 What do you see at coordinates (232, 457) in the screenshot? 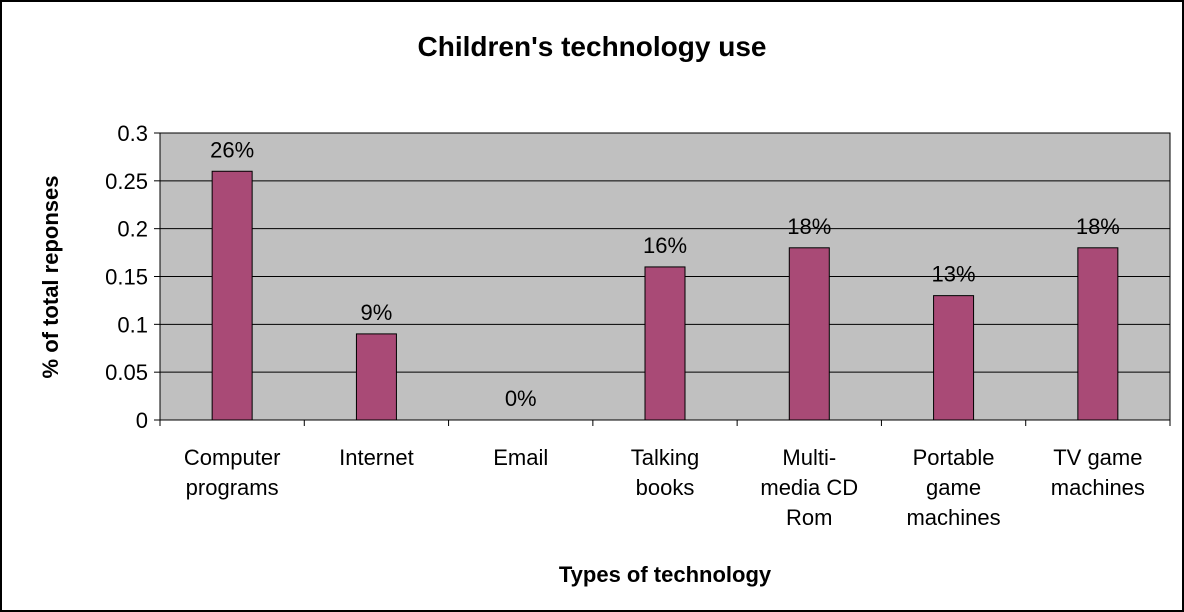
I see `category-label-line: Computer` at bounding box center [232, 457].